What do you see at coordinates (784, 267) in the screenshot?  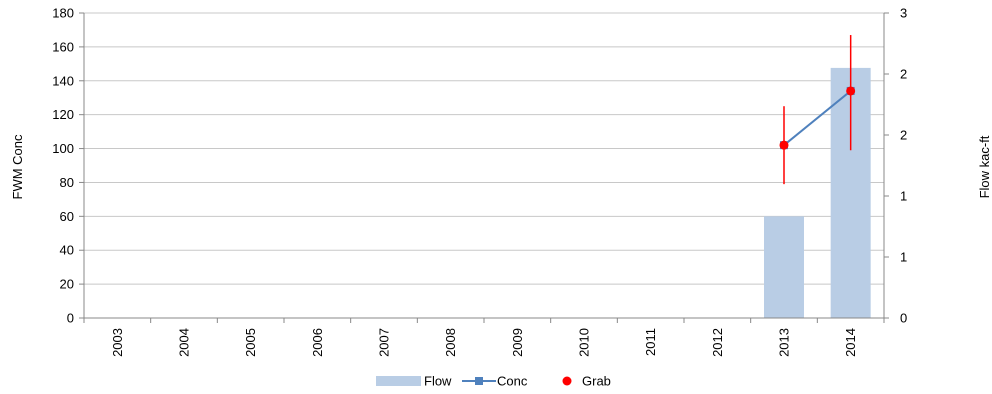 I see `flow-bar` at bounding box center [784, 267].